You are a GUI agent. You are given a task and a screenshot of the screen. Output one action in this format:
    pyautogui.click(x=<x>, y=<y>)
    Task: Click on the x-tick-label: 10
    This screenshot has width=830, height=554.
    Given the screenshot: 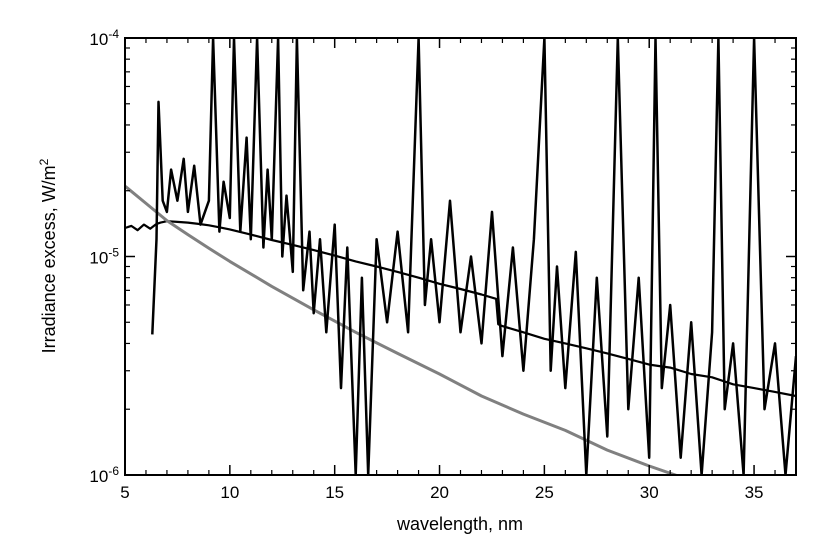 What is the action you would take?
    pyautogui.click(x=229, y=492)
    